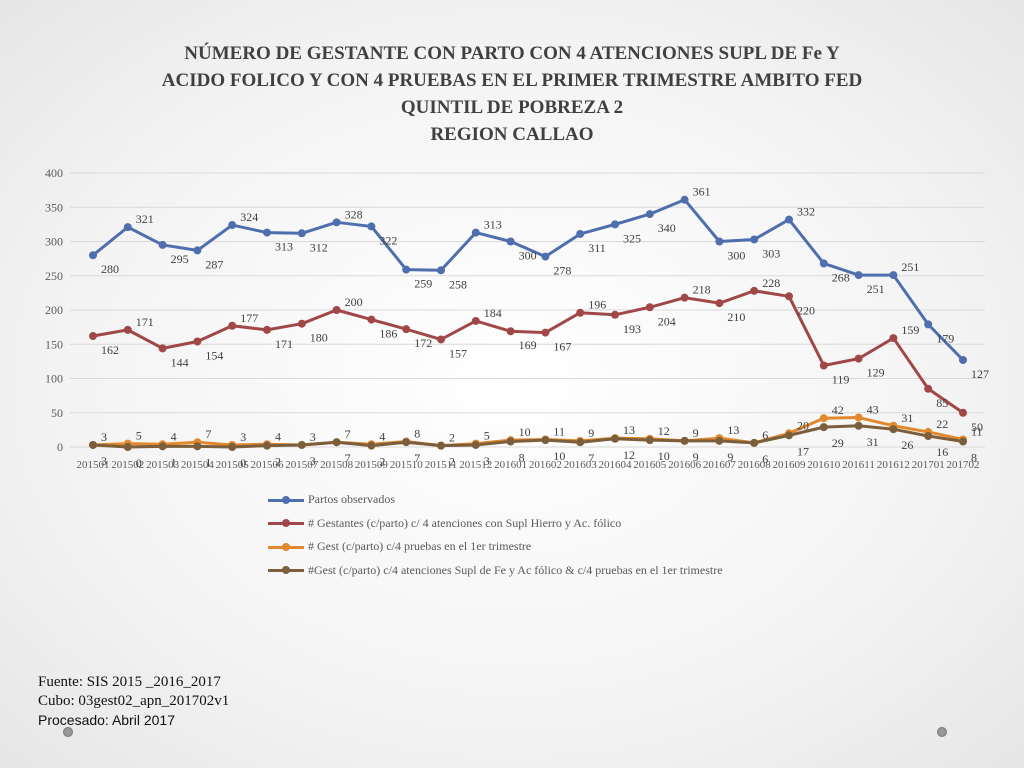 The width and height of the screenshot is (1024, 768). What do you see at coordinates (562, 347) in the screenshot?
I see `series-2-label-201602: 167` at bounding box center [562, 347].